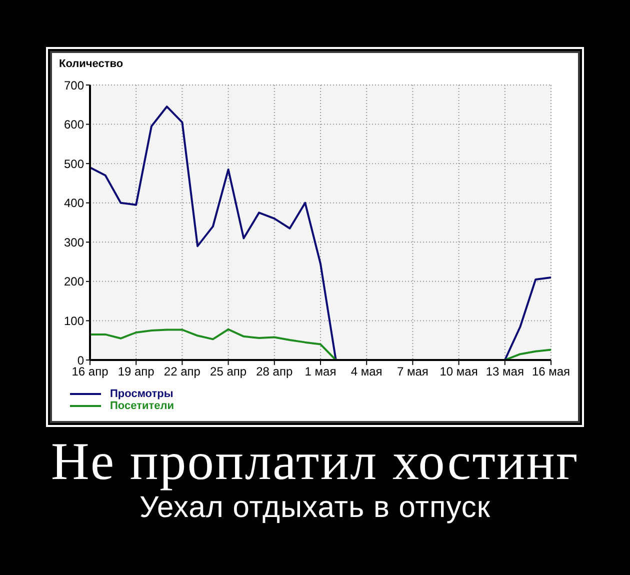 Image resolution: width=630 pixels, height=575 pixels. Describe the element at coordinates (74, 85) in the screenshot. I see `y-tick-label: 700` at that location.